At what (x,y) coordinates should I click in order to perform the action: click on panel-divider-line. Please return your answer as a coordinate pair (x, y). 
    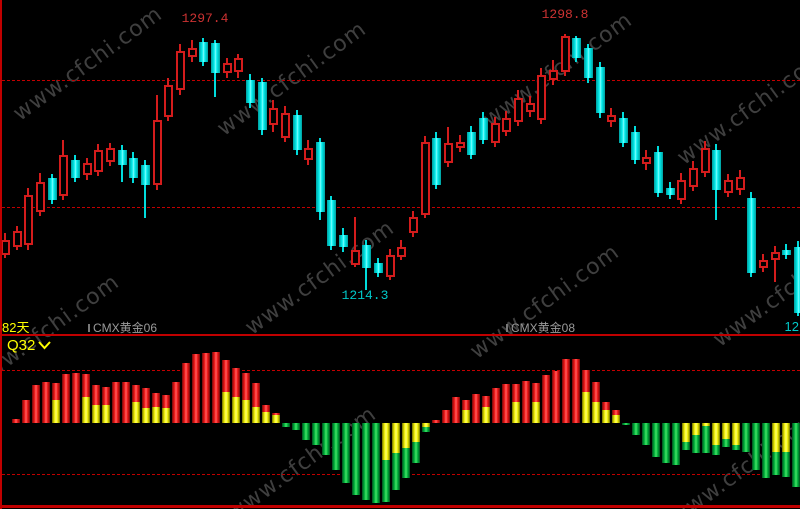
    Looking at the image, I should click on (400, 335).